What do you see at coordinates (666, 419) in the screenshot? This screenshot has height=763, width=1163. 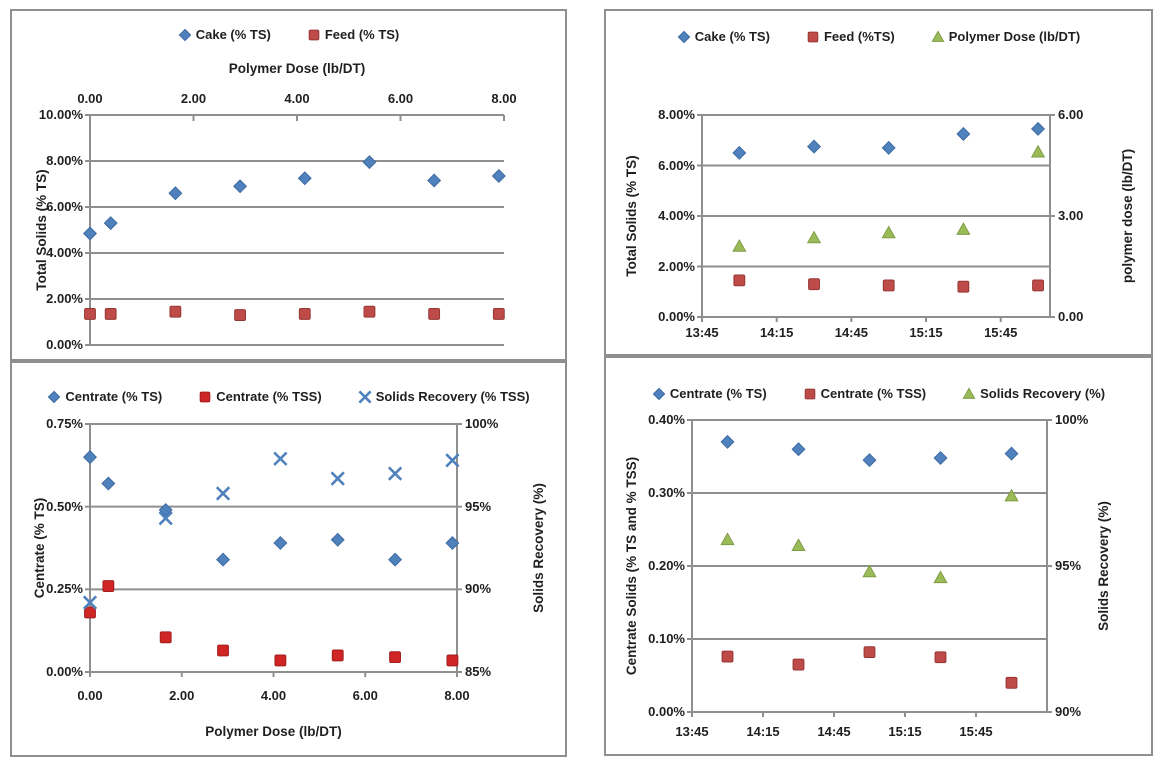 I see `y-axis-tick-label: 0.40%` at bounding box center [666, 419].